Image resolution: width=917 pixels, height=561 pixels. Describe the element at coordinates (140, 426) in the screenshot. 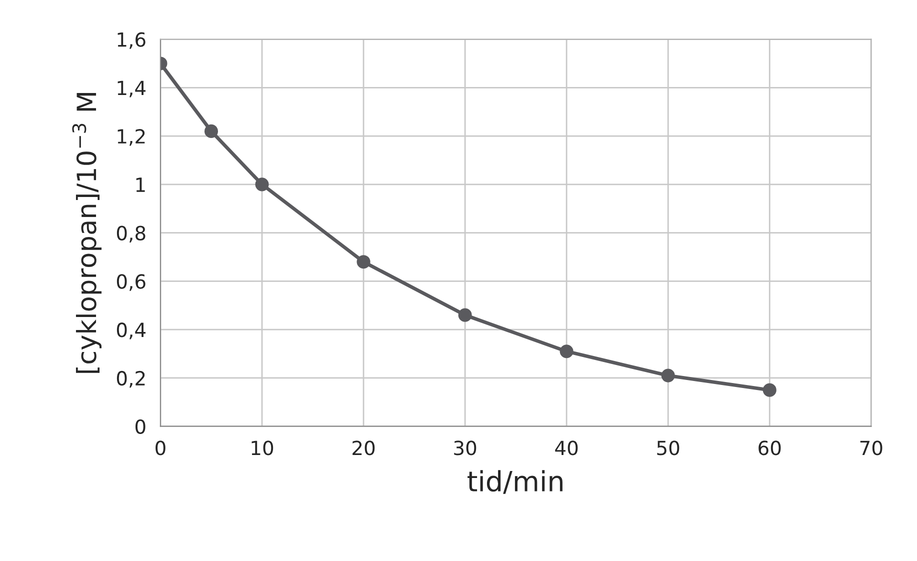

I see `y-tick-label: 0` at that location.